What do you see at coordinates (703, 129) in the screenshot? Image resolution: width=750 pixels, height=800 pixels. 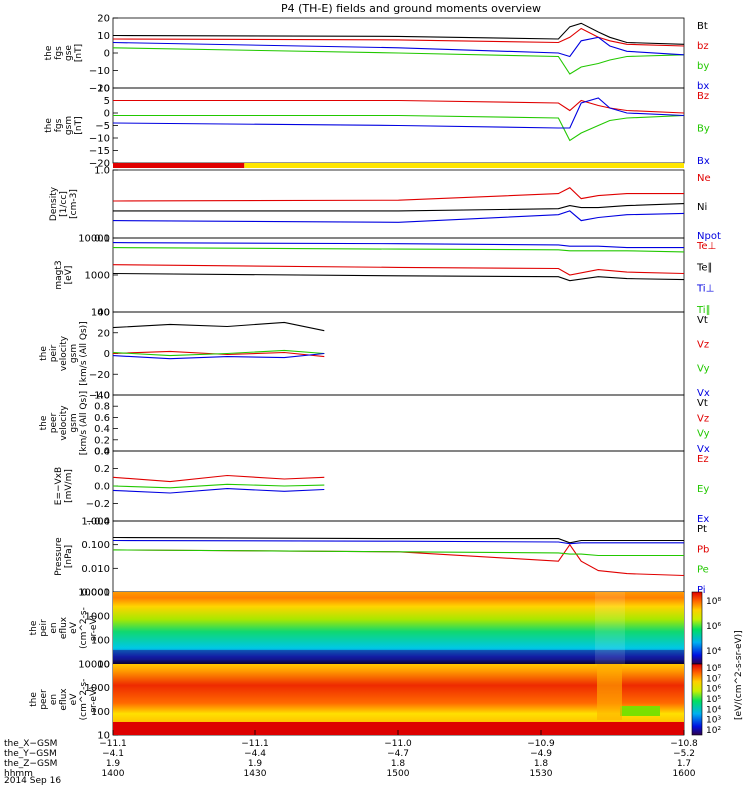 I see `legend-entry: By` at bounding box center [703, 129].